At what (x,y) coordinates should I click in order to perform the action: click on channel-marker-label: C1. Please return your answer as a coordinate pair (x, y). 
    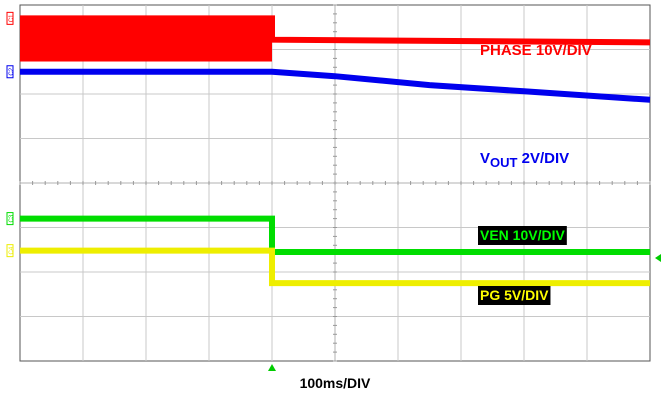
    Looking at the image, I should click on (12, 18).